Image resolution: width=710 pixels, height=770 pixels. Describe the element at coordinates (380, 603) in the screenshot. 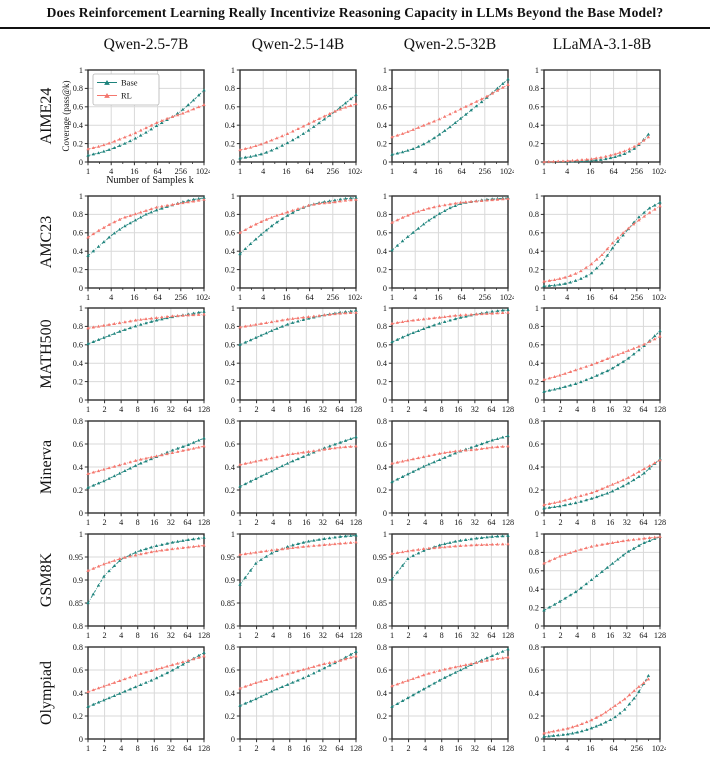

I see `svg-text: 0.85` at that location.